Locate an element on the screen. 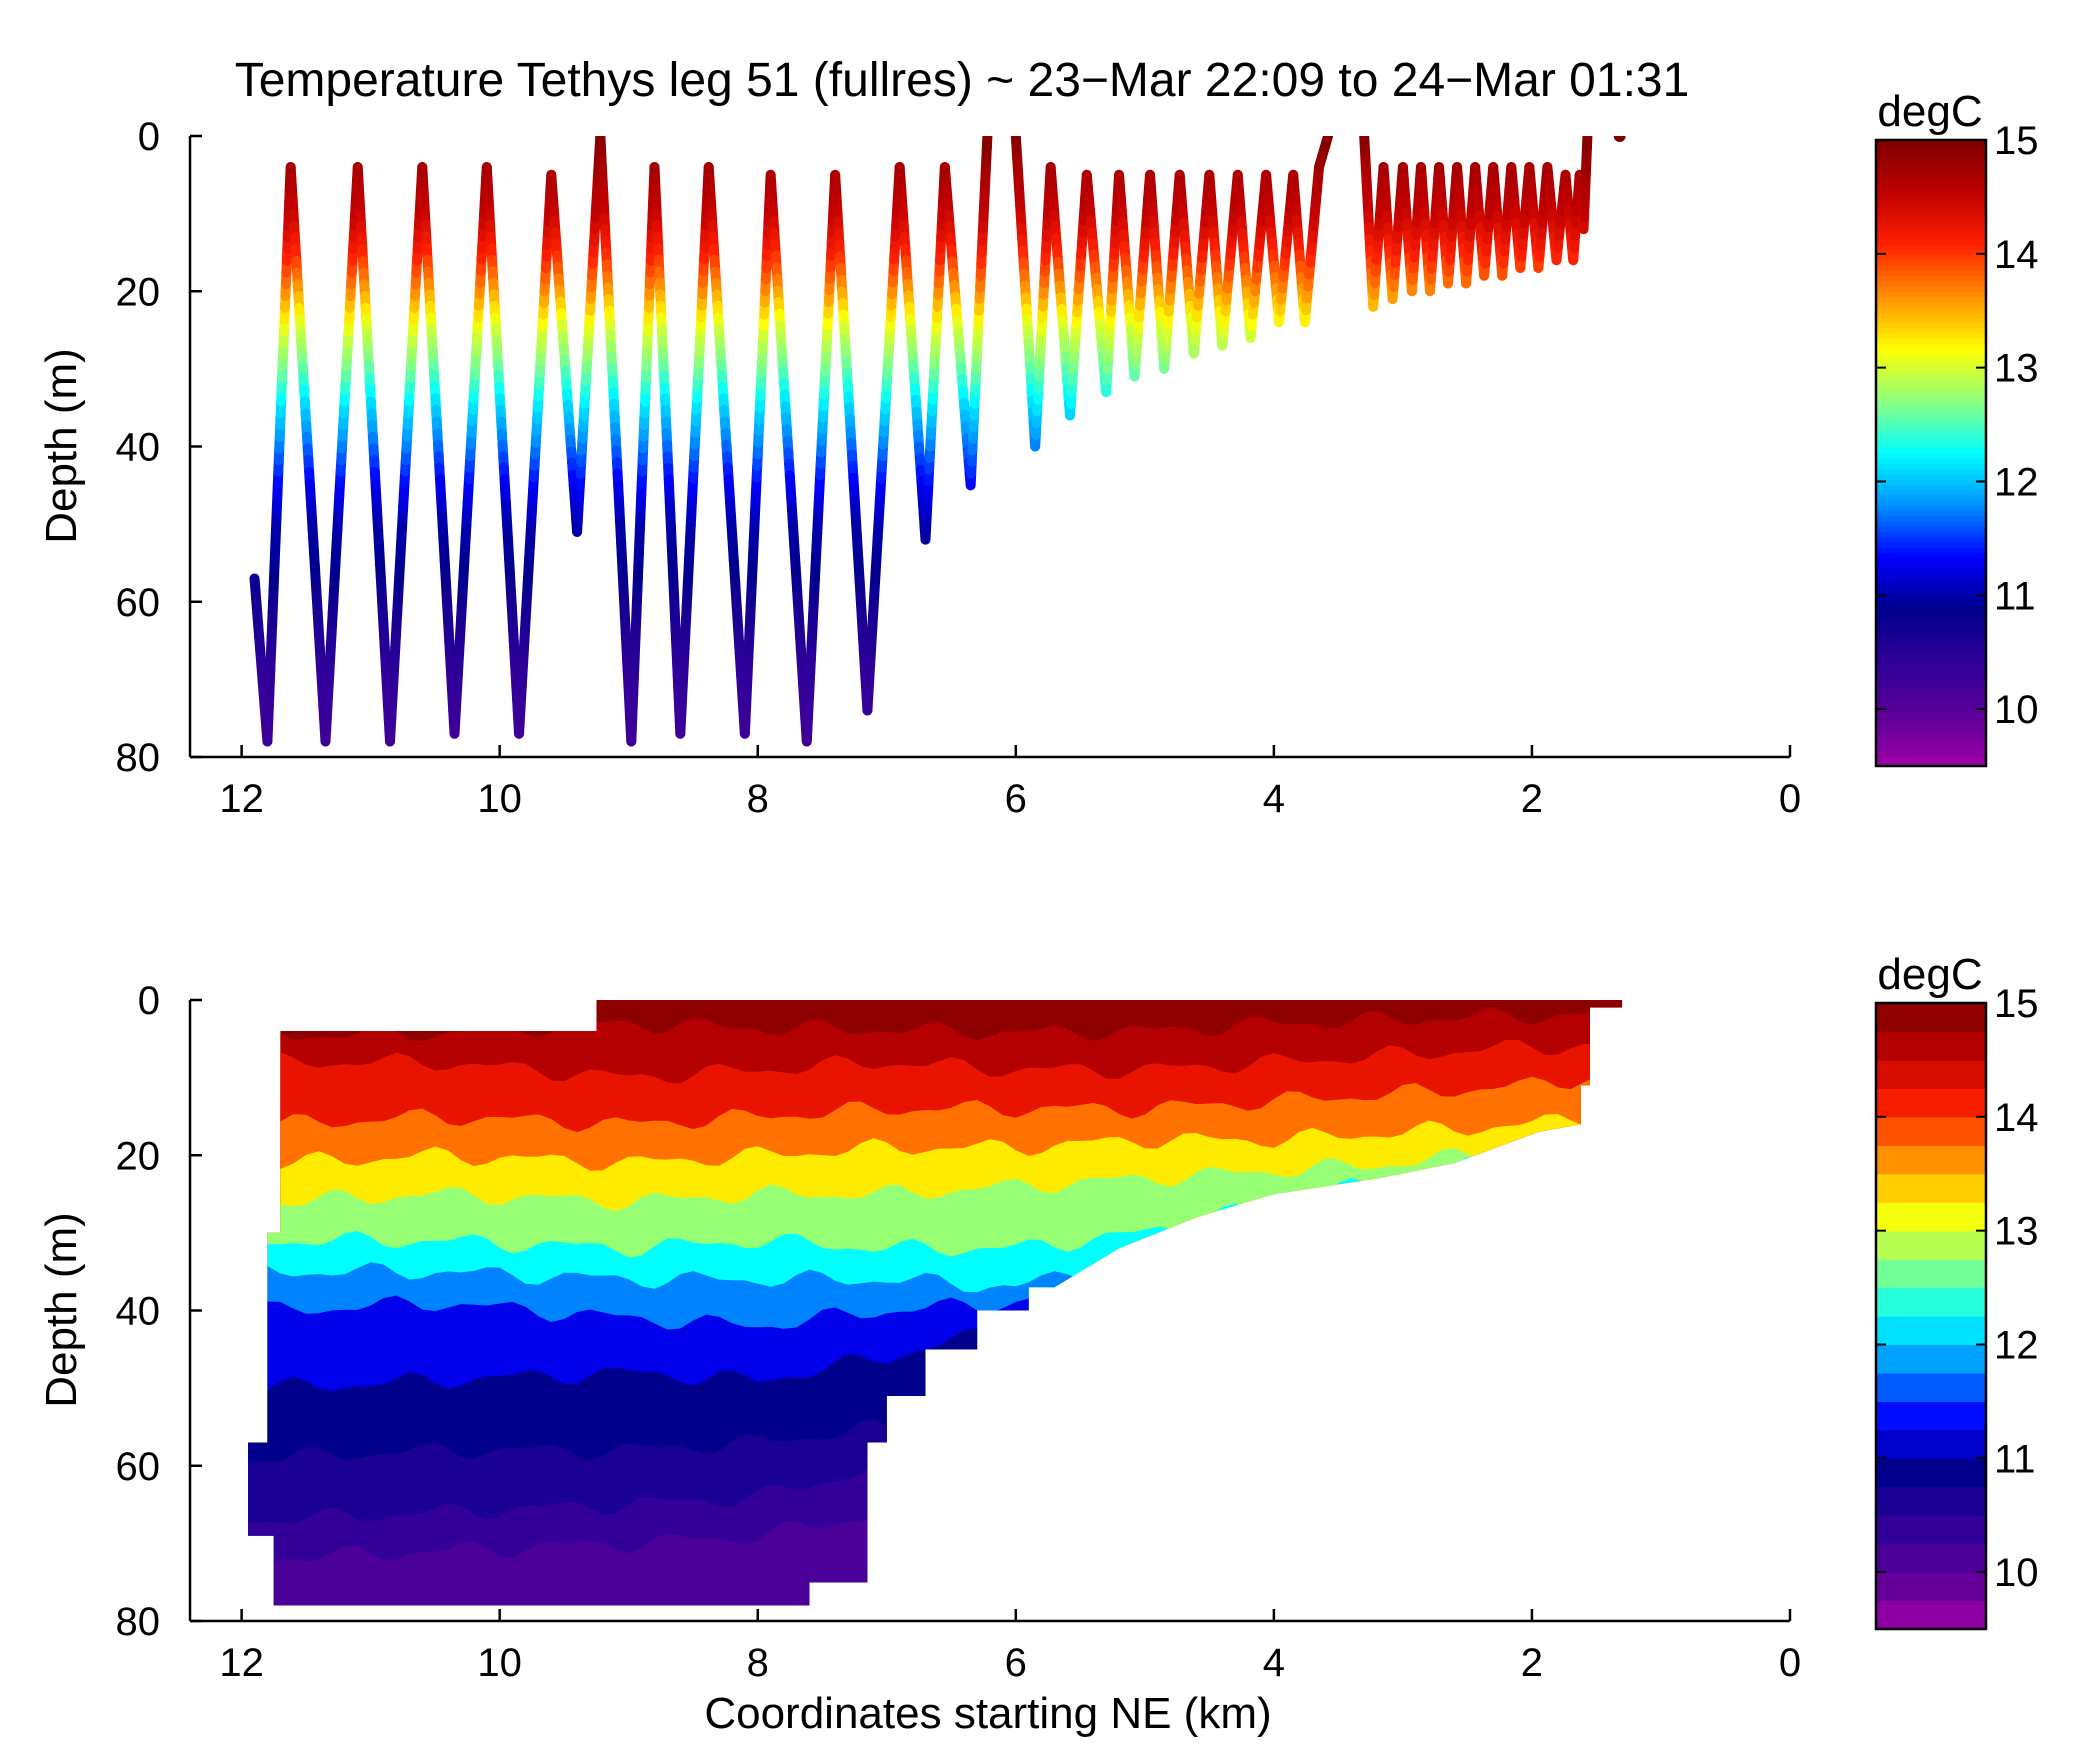 Image resolution: width=2091 pixels, height=1754 pixels. bottom-y-tick-label: 60 is located at coordinates (138, 1467).